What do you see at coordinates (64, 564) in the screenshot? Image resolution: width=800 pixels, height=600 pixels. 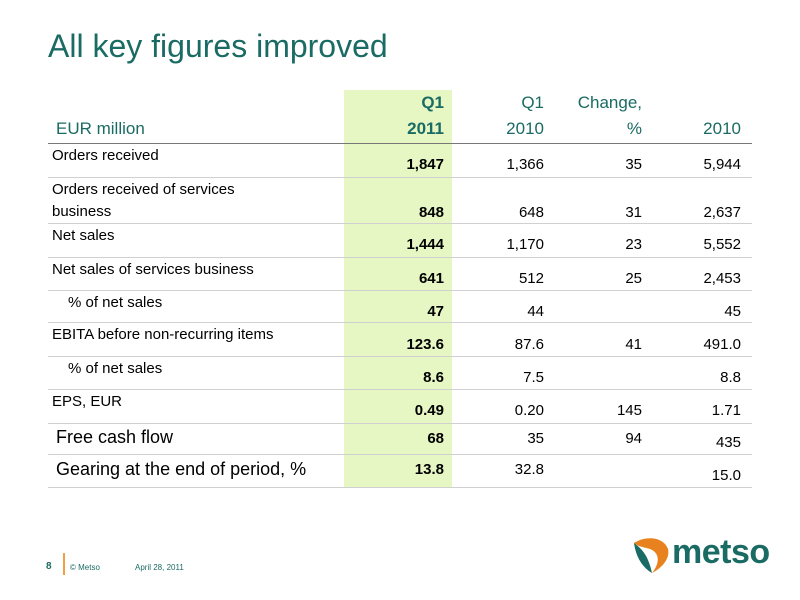 I see `footer-separator` at bounding box center [64, 564].